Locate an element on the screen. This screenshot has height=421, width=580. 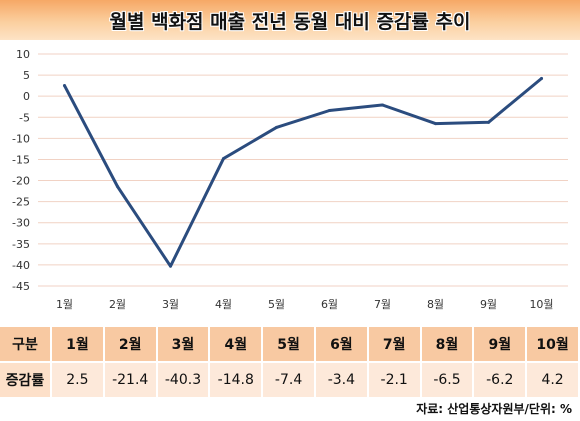
y-tick-label: 10 is located at coordinates (23, 54).